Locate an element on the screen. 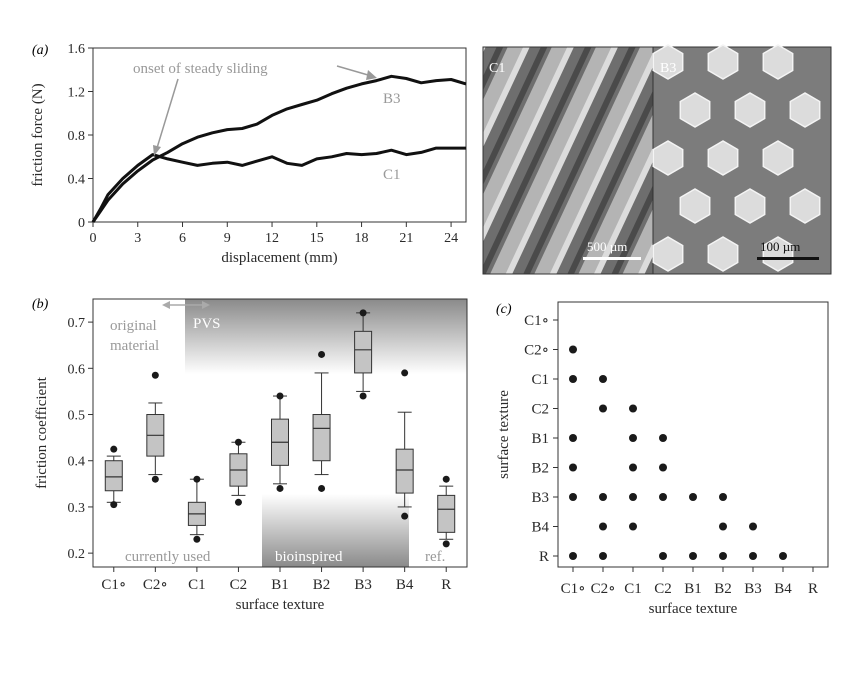 This screenshot has height=695, width=860. chart-b-ytick-label: 0.4 is located at coordinates (77, 462).